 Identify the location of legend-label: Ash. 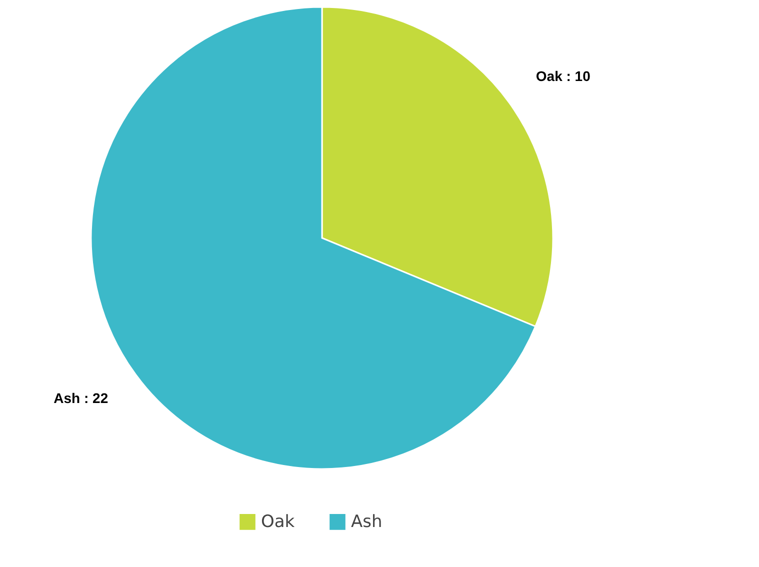
(366, 522).